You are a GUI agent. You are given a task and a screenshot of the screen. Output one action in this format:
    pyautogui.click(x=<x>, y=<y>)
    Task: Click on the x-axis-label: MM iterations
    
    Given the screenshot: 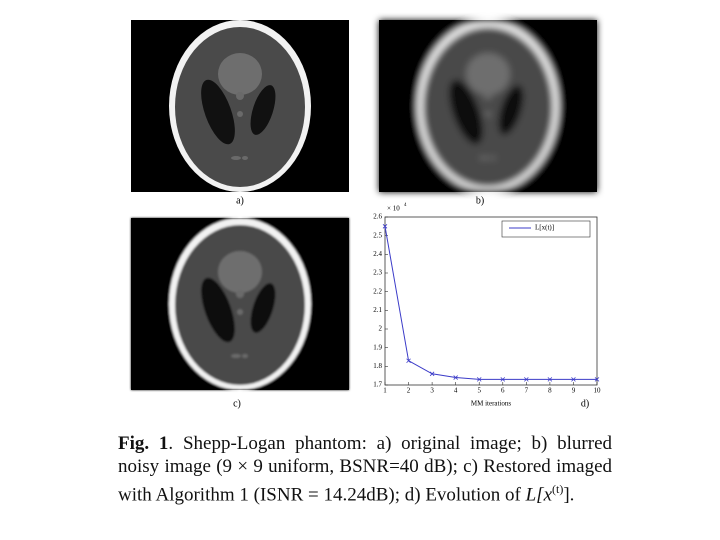 What is the action you would take?
    pyautogui.click(x=491, y=404)
    